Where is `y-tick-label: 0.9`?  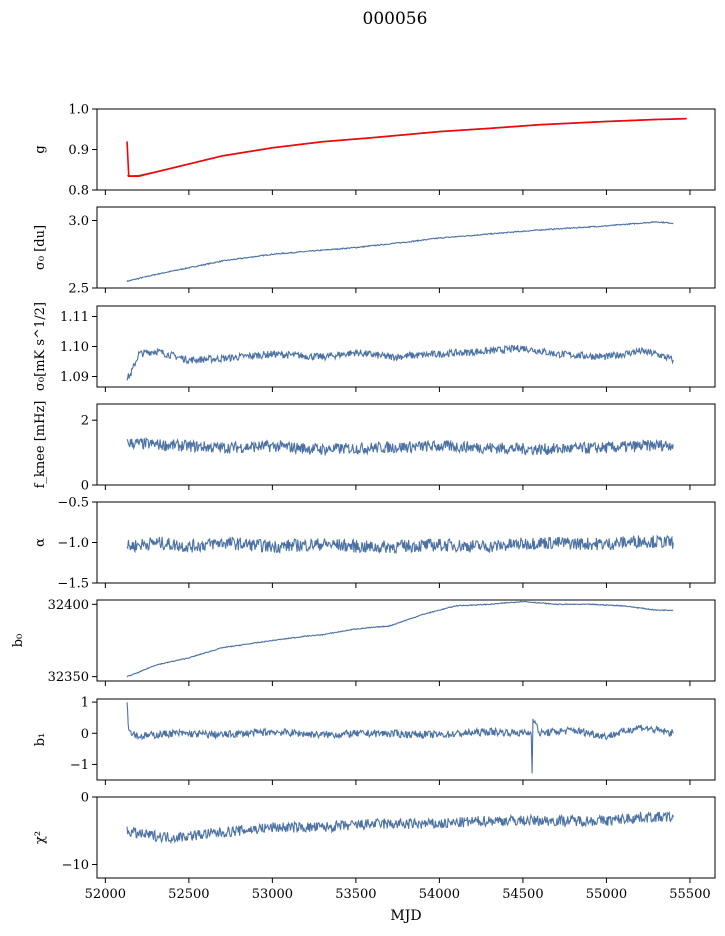
y-tick-label: 0.9 is located at coordinates (78, 150).